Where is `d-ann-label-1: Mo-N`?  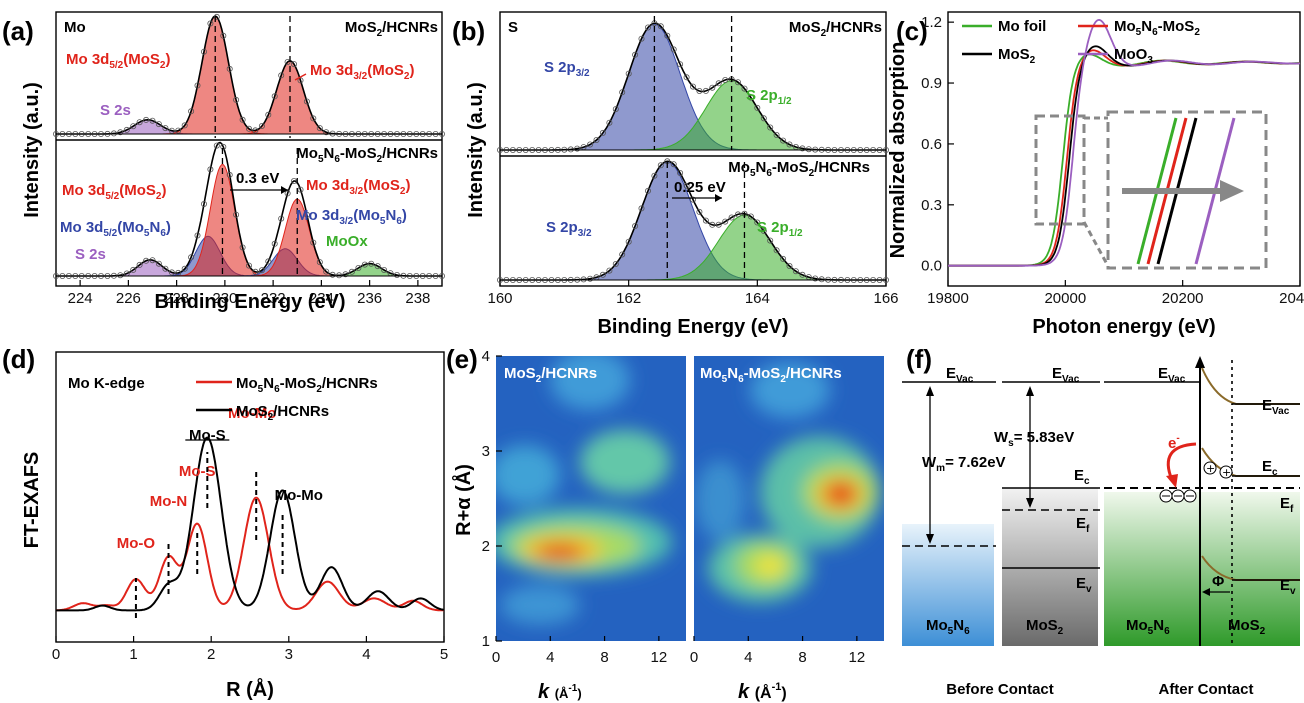
d-ann-label-1: Mo-N is located at coordinates (169, 501).